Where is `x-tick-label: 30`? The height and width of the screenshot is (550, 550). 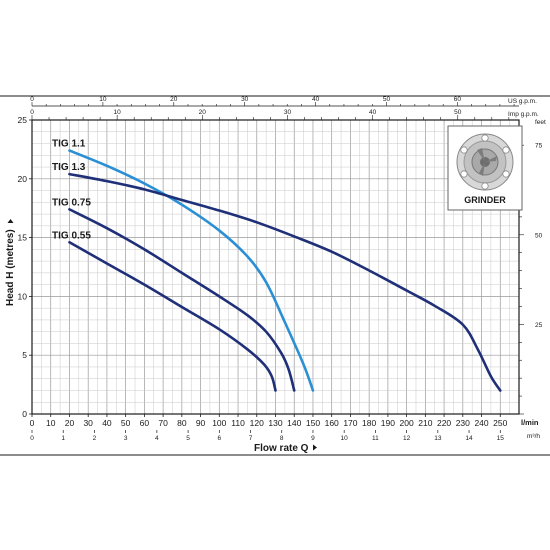 x-tick-label: 30 is located at coordinates (88, 423).